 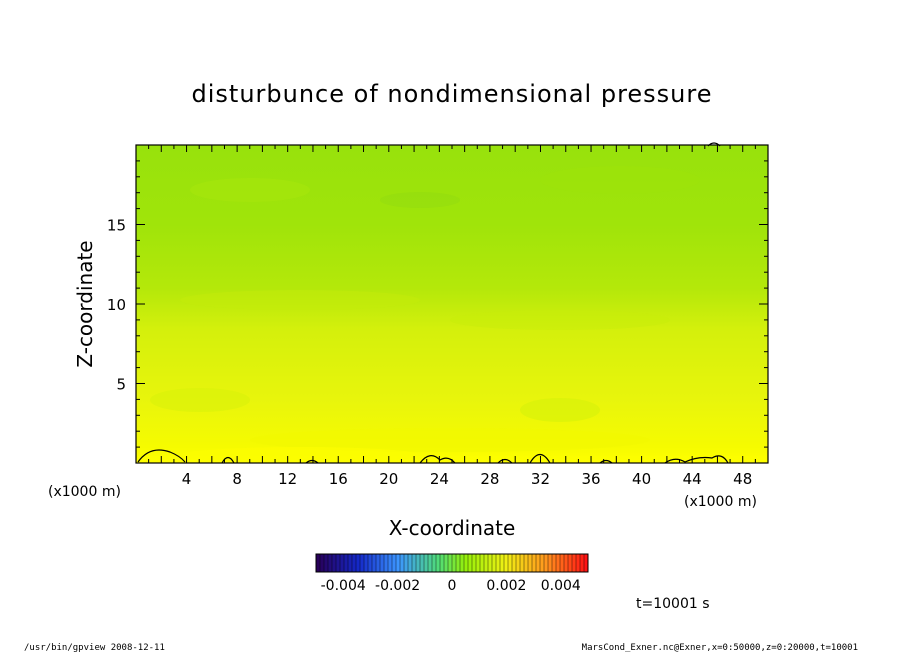 I want to click on x-tick-label: 16, so click(x=338, y=479).